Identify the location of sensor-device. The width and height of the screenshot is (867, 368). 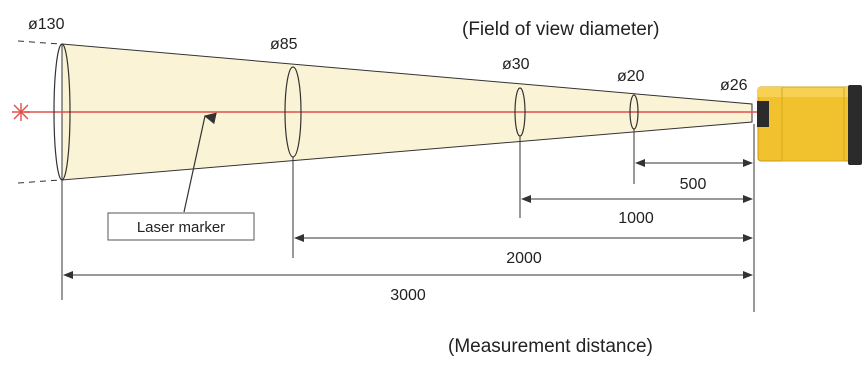
(809, 125).